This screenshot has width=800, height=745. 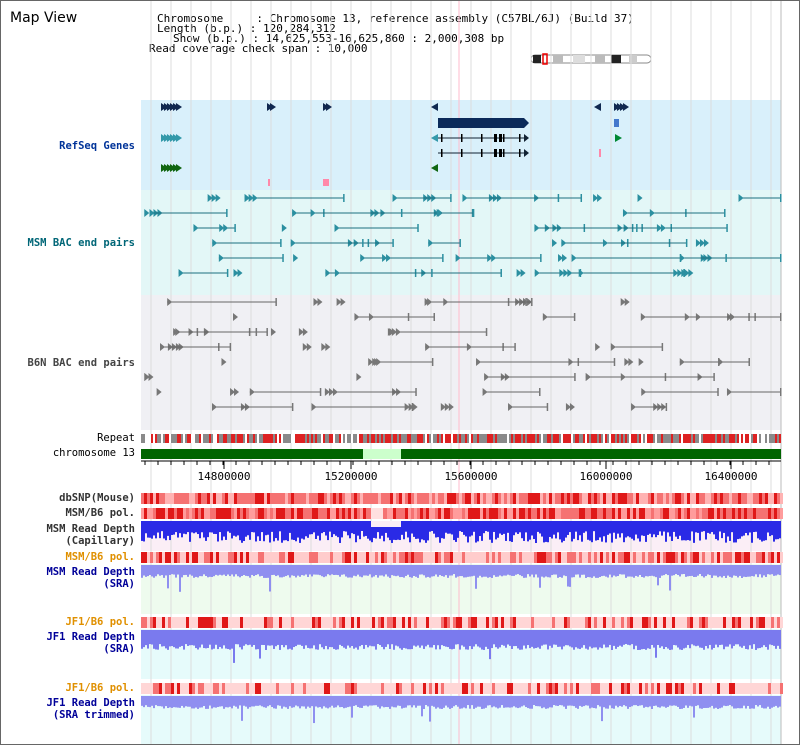 What do you see at coordinates (81, 363) in the screenshot?
I see `b6n-bac-label: B6N BAC end pairs` at bounding box center [81, 363].